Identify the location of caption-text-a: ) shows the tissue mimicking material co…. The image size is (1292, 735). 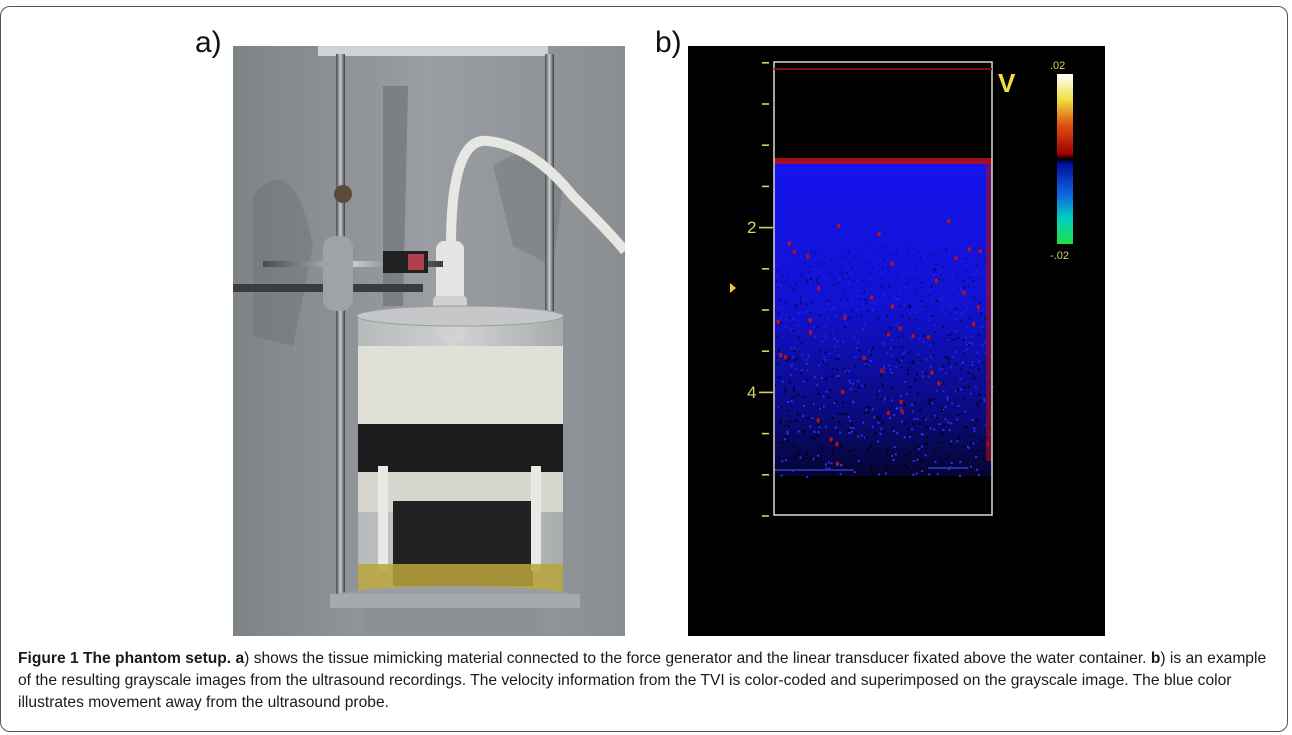
(695, 658).